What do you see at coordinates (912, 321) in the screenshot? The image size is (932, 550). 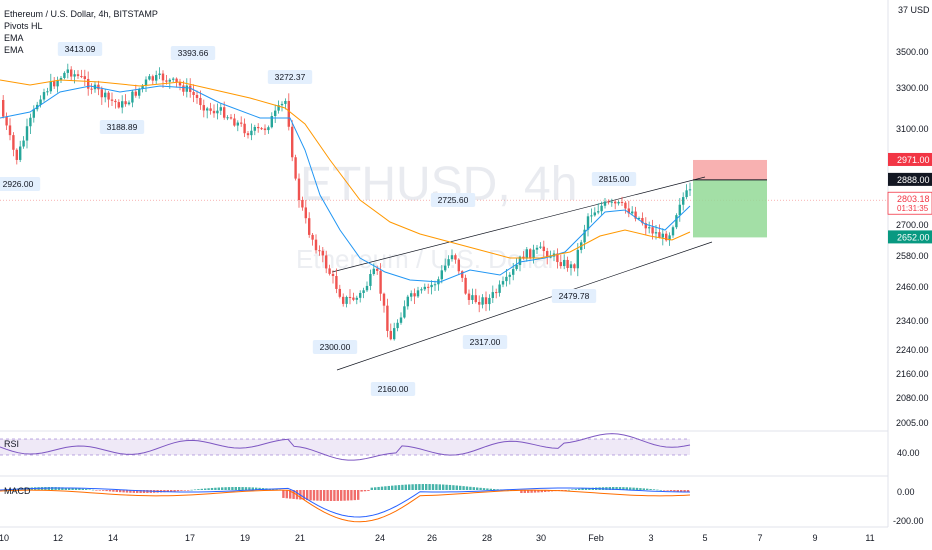 I see `price-axis-tick: 2340.00` at bounding box center [912, 321].